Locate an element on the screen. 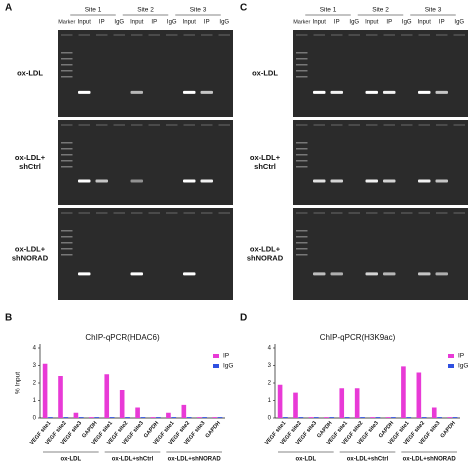  row-label: ox-LDL is located at coordinates (265, 72).